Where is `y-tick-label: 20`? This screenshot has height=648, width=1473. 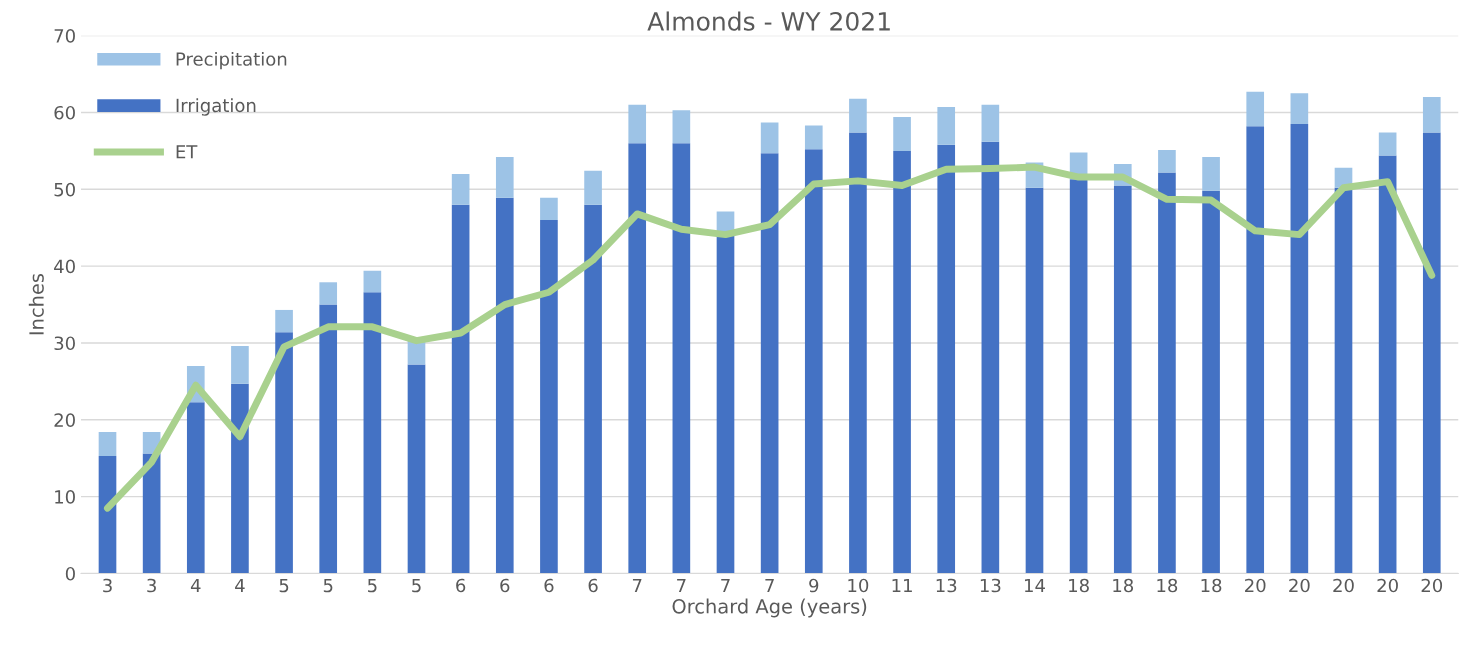 y-tick-label: 20 is located at coordinates (64, 420).